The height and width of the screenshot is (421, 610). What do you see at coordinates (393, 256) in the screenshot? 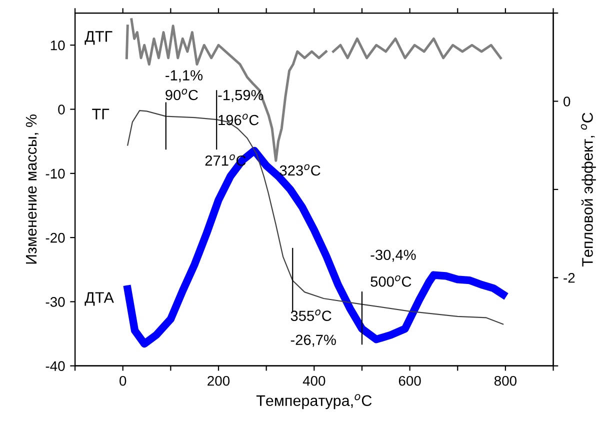
I see `annotation: -30,4%` at bounding box center [393, 256].